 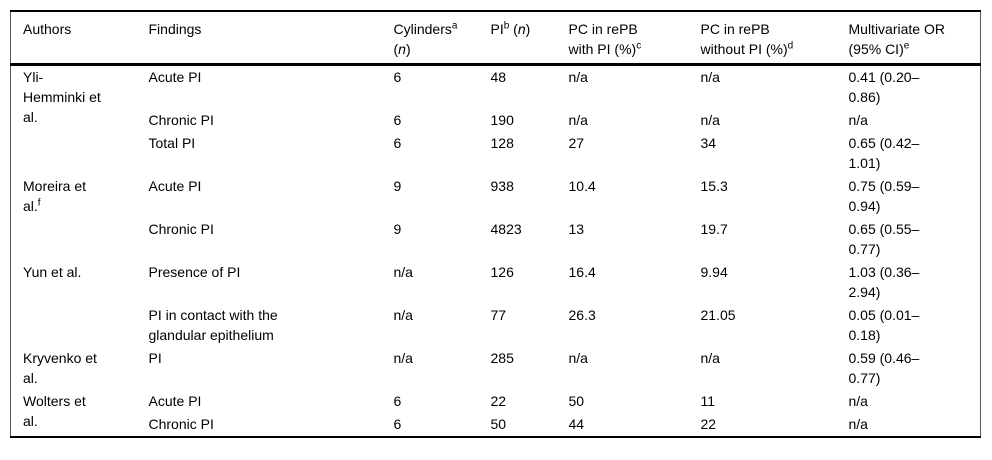 What do you see at coordinates (496, 409) in the screenshot?
I see `table-row: Wolters et al. Acute PI 6 22 50 11 n/a` at bounding box center [496, 409].